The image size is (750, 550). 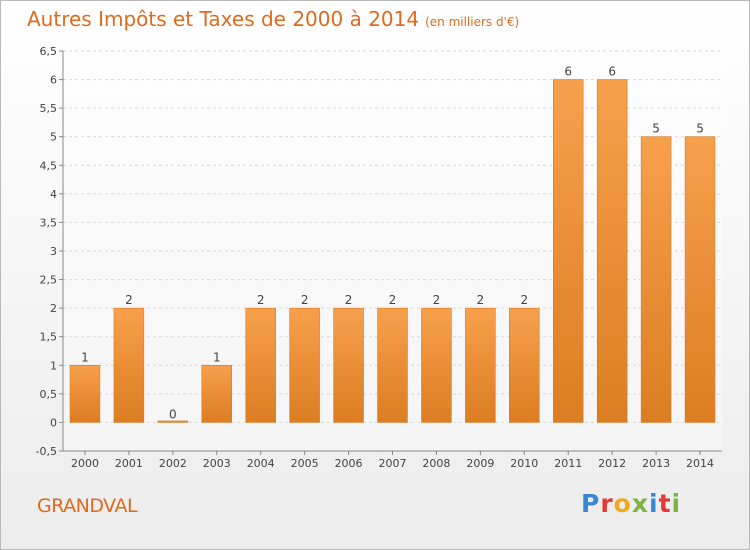 What do you see at coordinates (53, 80) in the screenshot?
I see `y-tick-label: 6` at bounding box center [53, 80].